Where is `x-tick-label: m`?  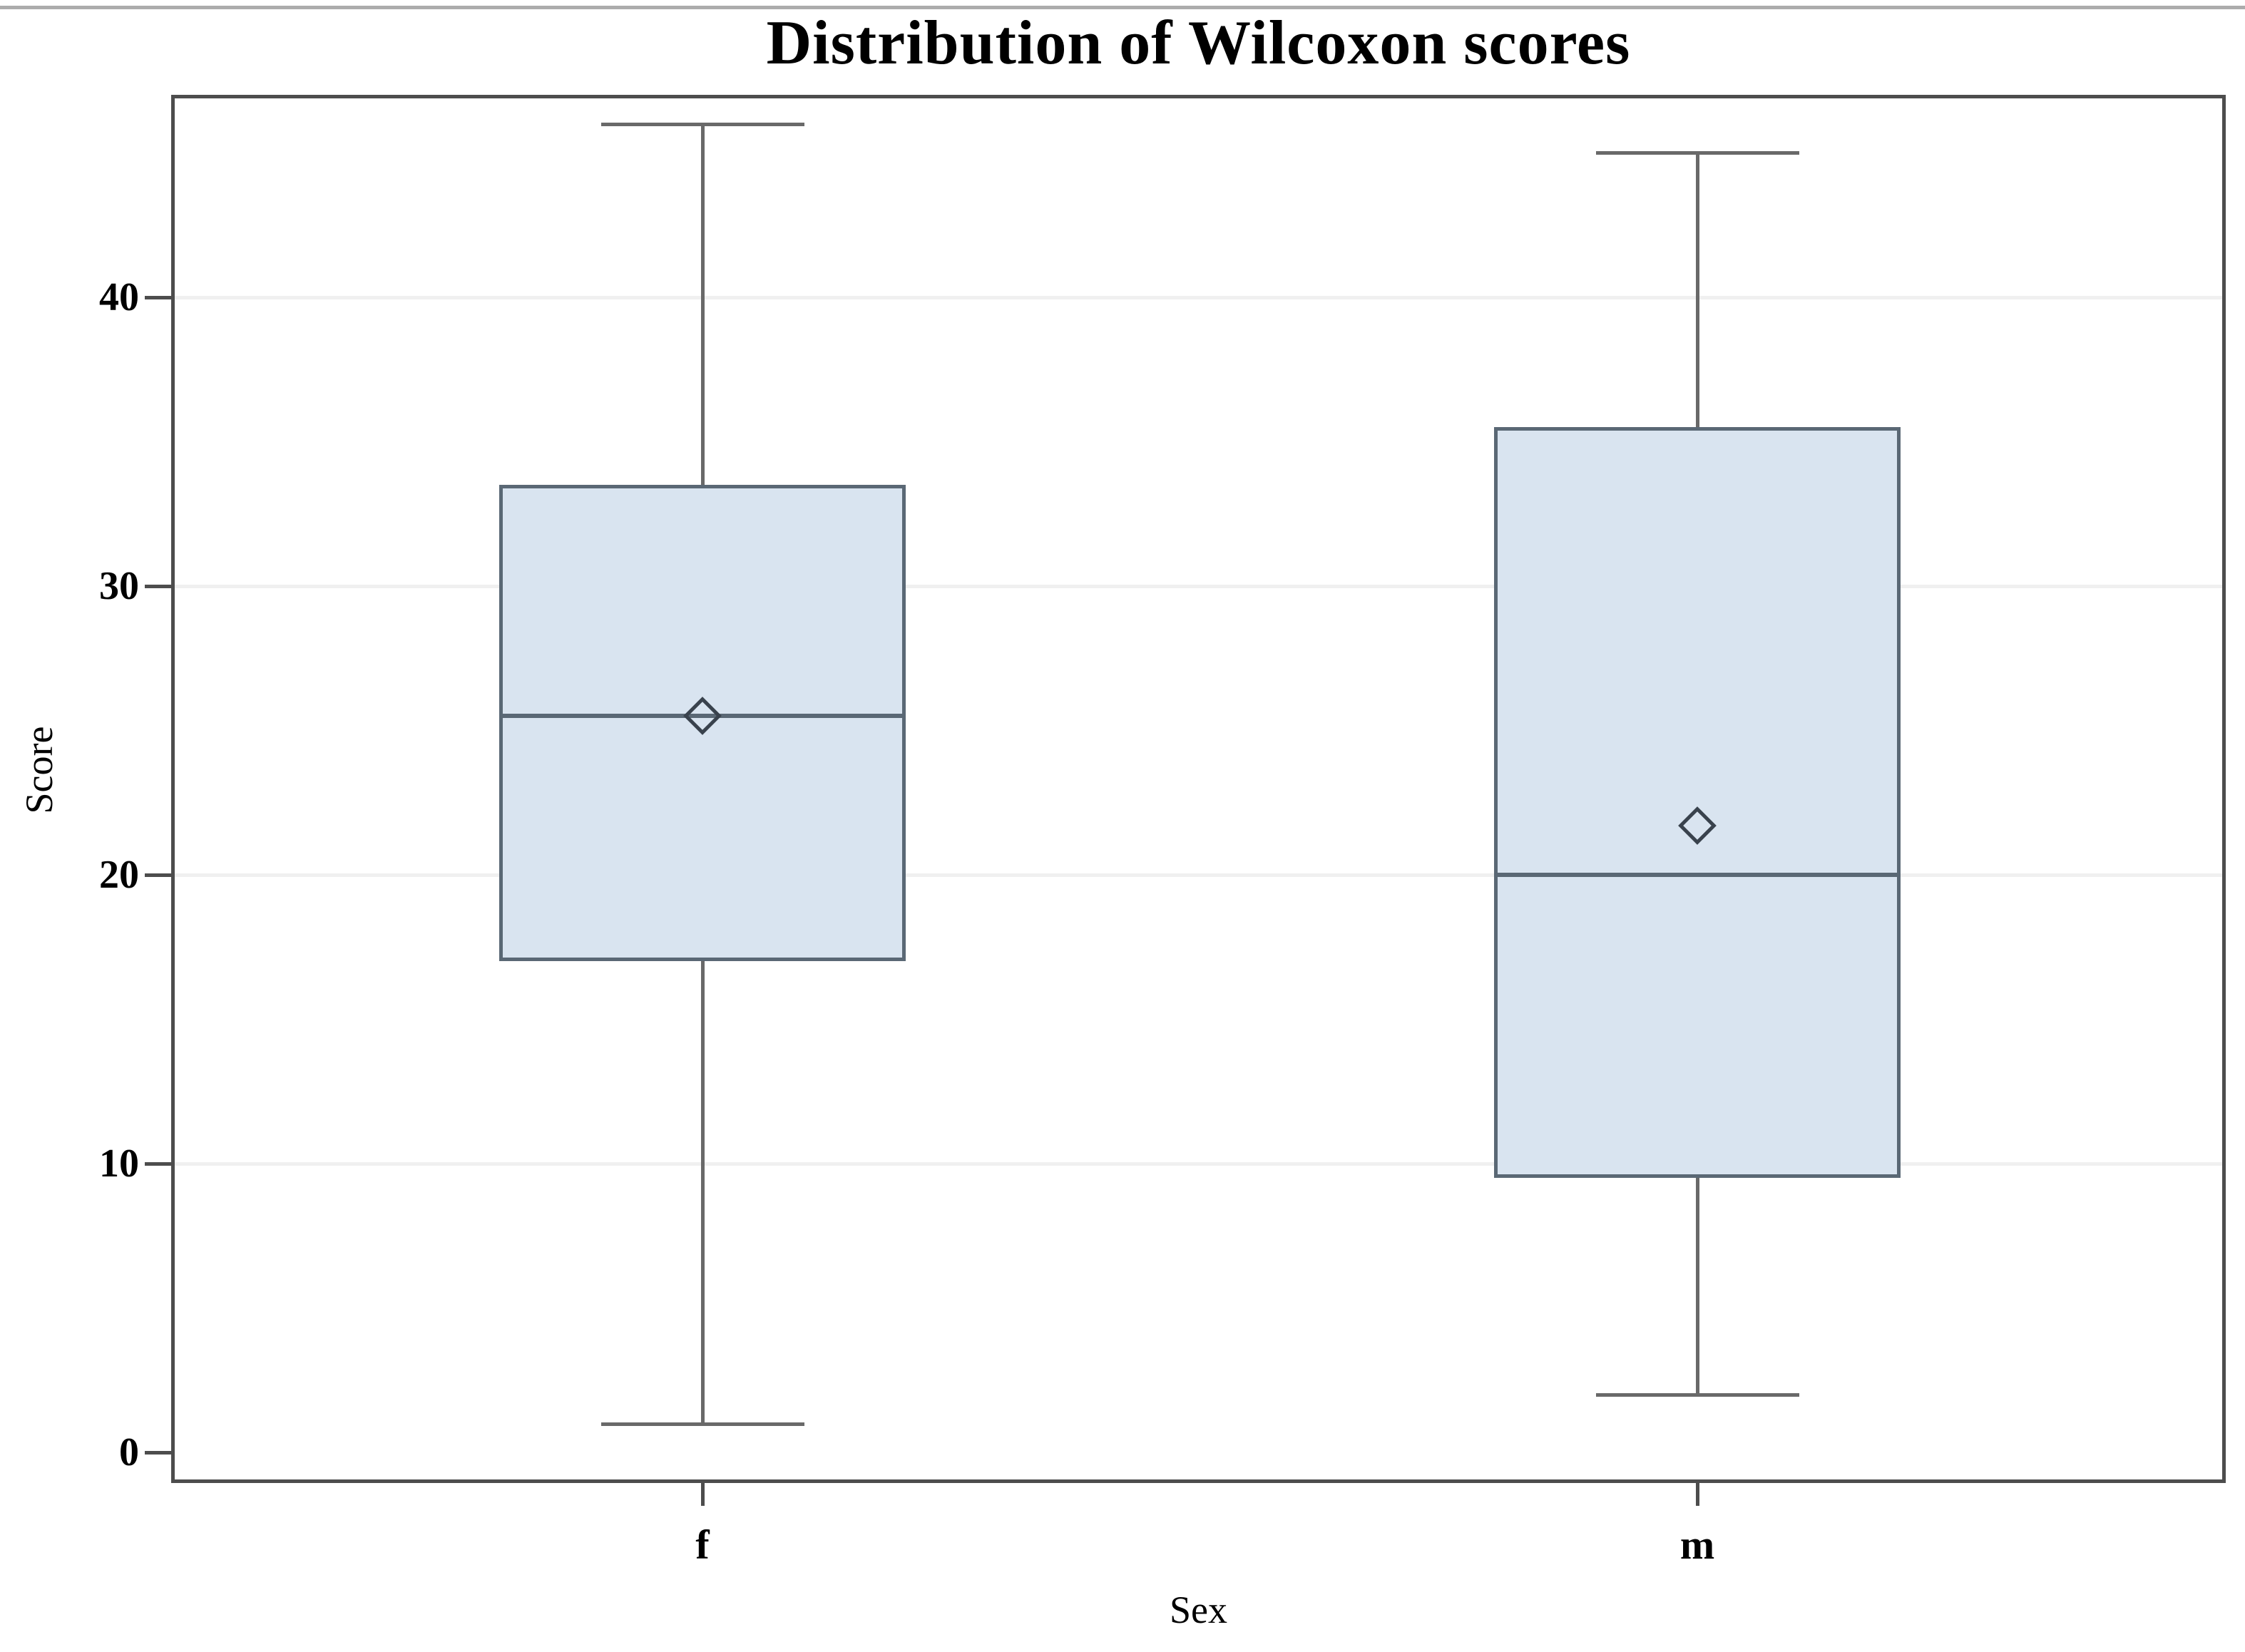 x-tick-label: m is located at coordinates (1697, 1545).